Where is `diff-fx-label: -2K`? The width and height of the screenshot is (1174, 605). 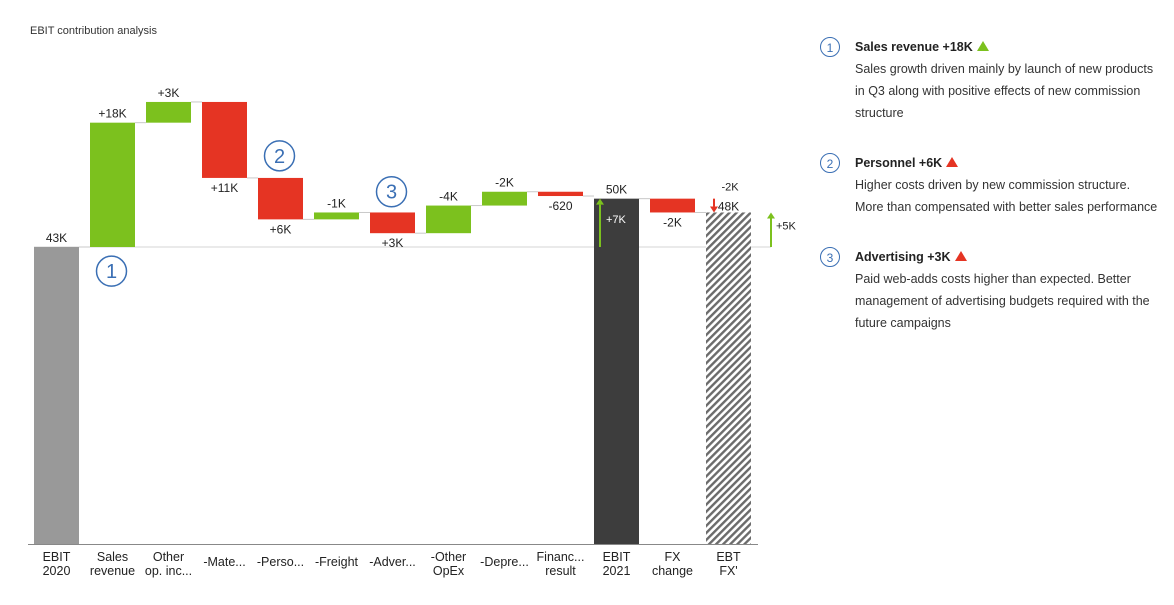
diff-fx-label: -2K is located at coordinates (730, 187).